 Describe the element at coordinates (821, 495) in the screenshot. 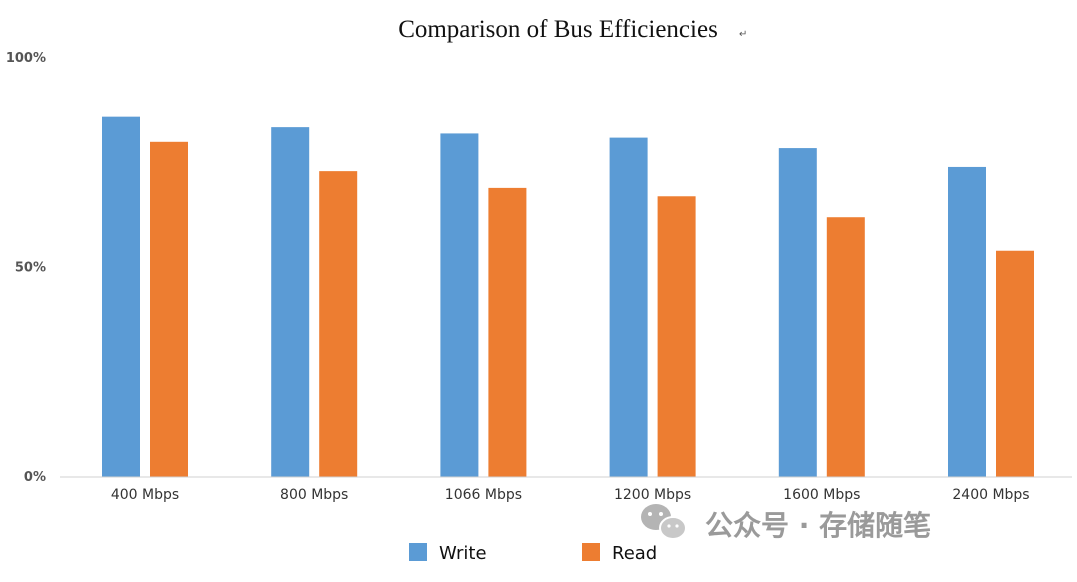

I see `x-tick-label: 1600 Mbps` at that location.